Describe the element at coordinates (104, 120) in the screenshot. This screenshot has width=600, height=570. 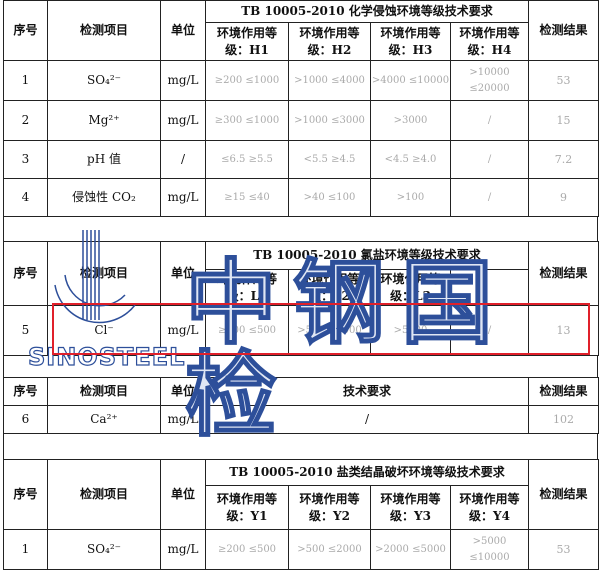
I see `row-item: Mg²⁺` at that location.